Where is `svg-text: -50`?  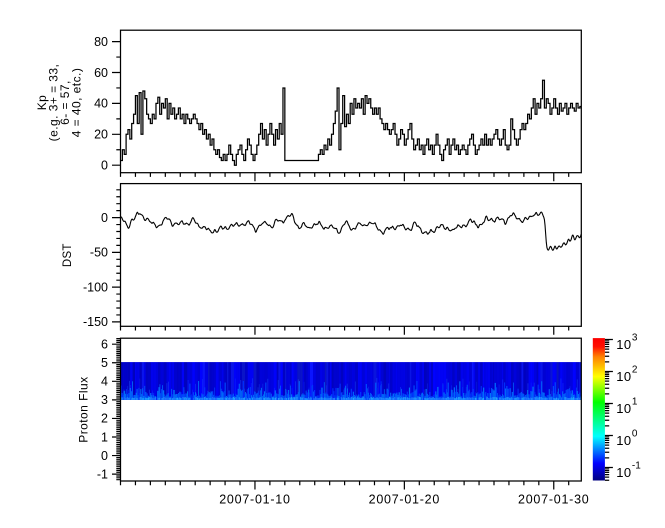
svg-text: -50 is located at coordinates (99, 253).